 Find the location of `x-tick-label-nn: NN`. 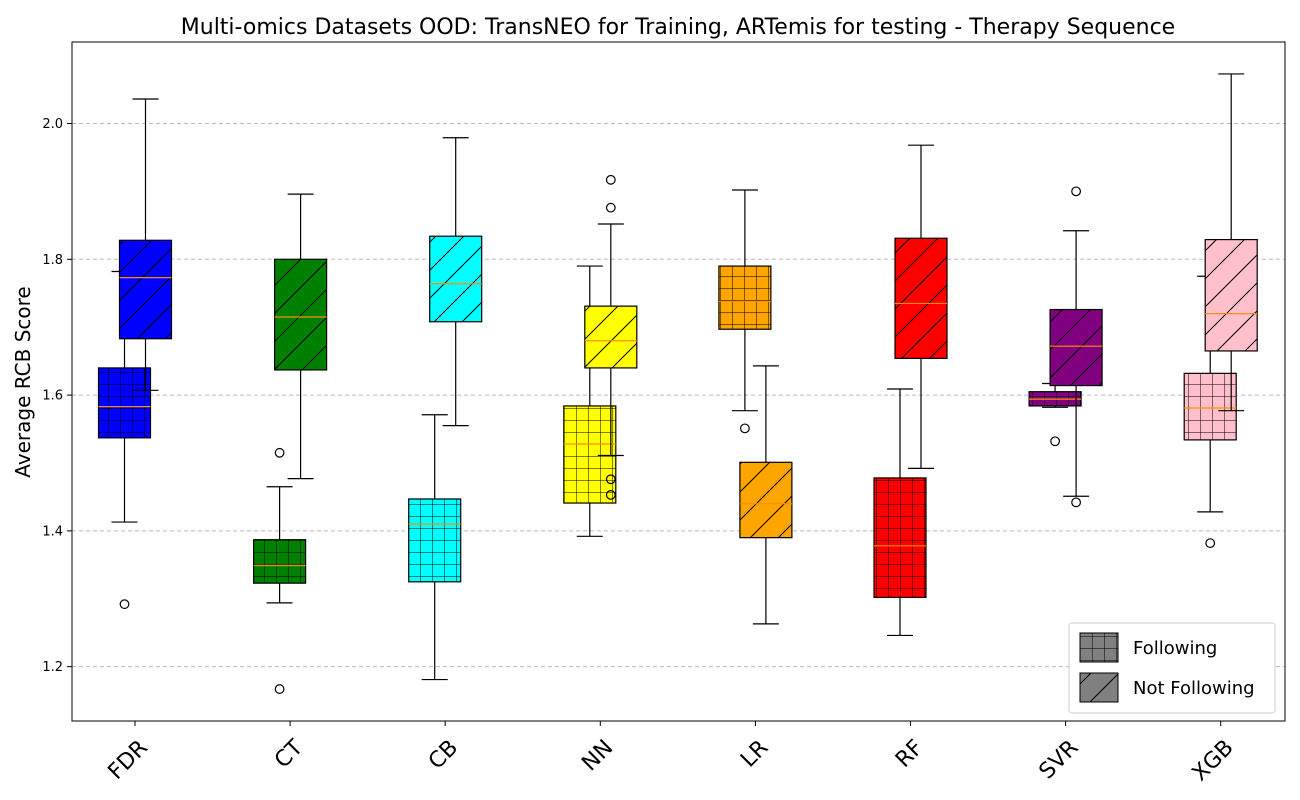

x-tick-label-nn: NN is located at coordinates (597, 755).